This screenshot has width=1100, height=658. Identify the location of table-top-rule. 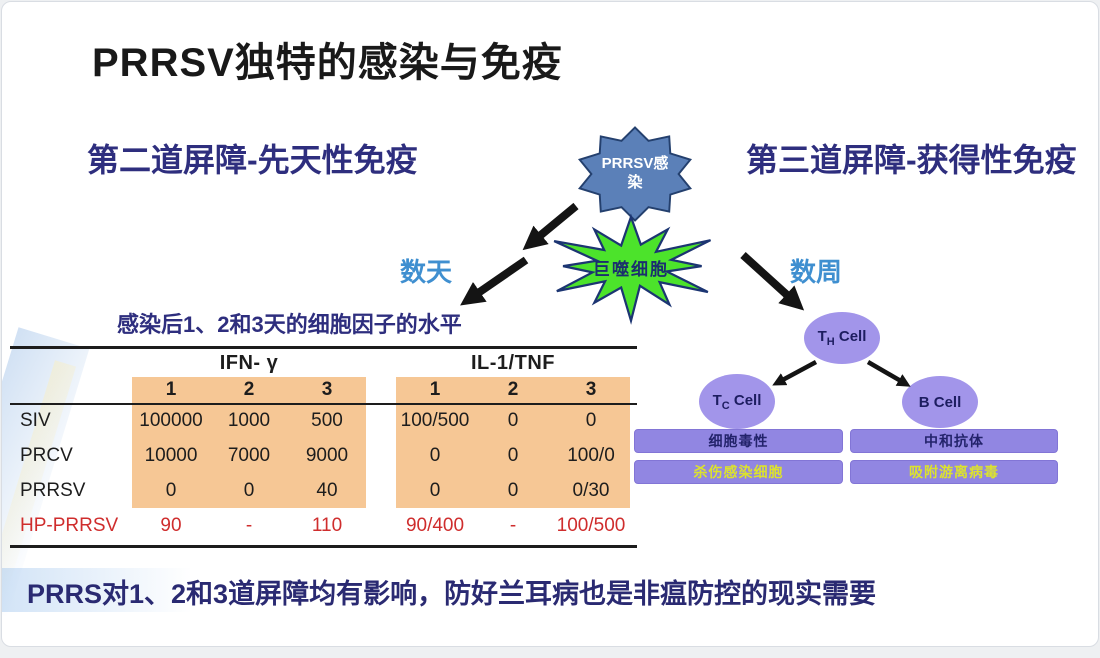
(323, 347).